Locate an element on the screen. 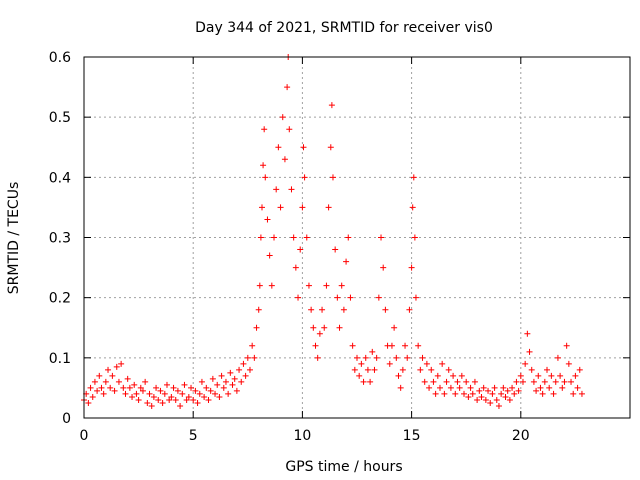 Image resolution: width=640 pixels, height=480 pixels. y-tick-label: 0.6 is located at coordinates (60, 58).